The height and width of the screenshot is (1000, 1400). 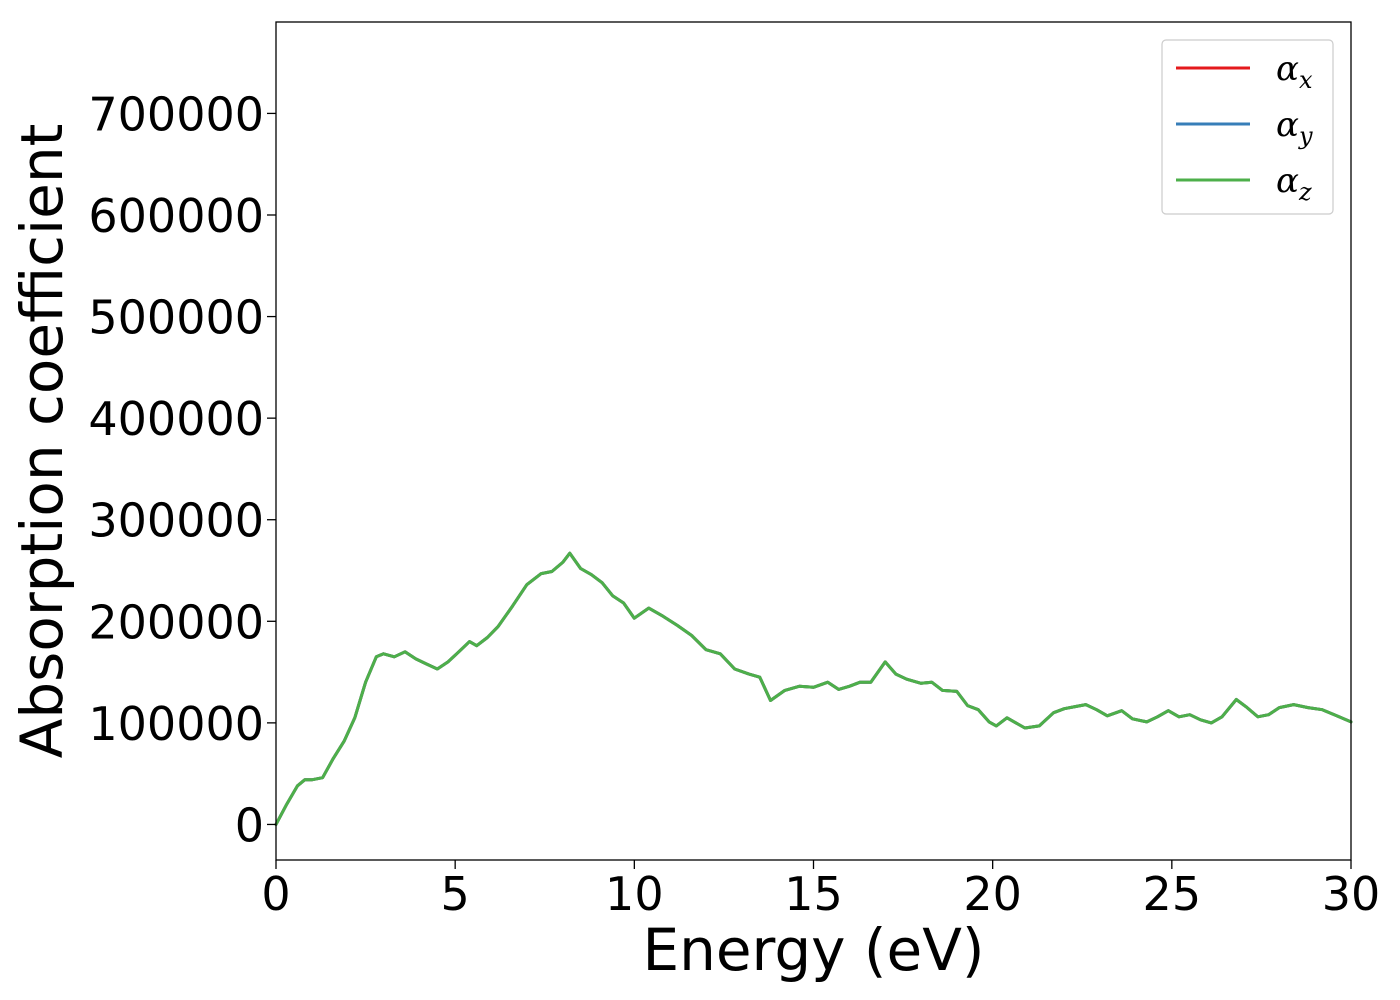 What do you see at coordinates (176, 318) in the screenshot?
I see `y-tick-label: 500000` at bounding box center [176, 318].